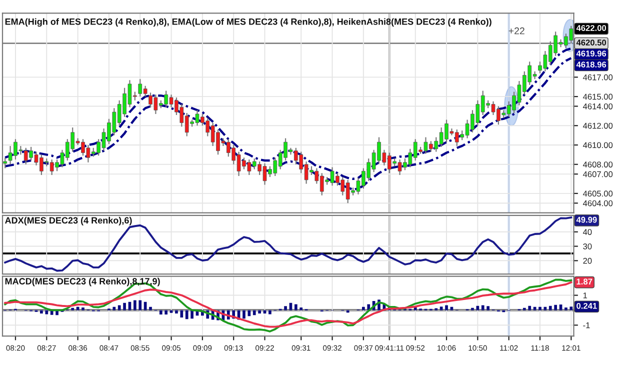  What do you see at coordinates (248, 22) in the screenshot?
I see `text: EMA(High of MES DEC23 (4 Renko),8), EMA(Low of MES DEC23 (4 Renko),8), HeikenAshi8(MES DEC23 (4 Renko))` at bounding box center [248, 22].